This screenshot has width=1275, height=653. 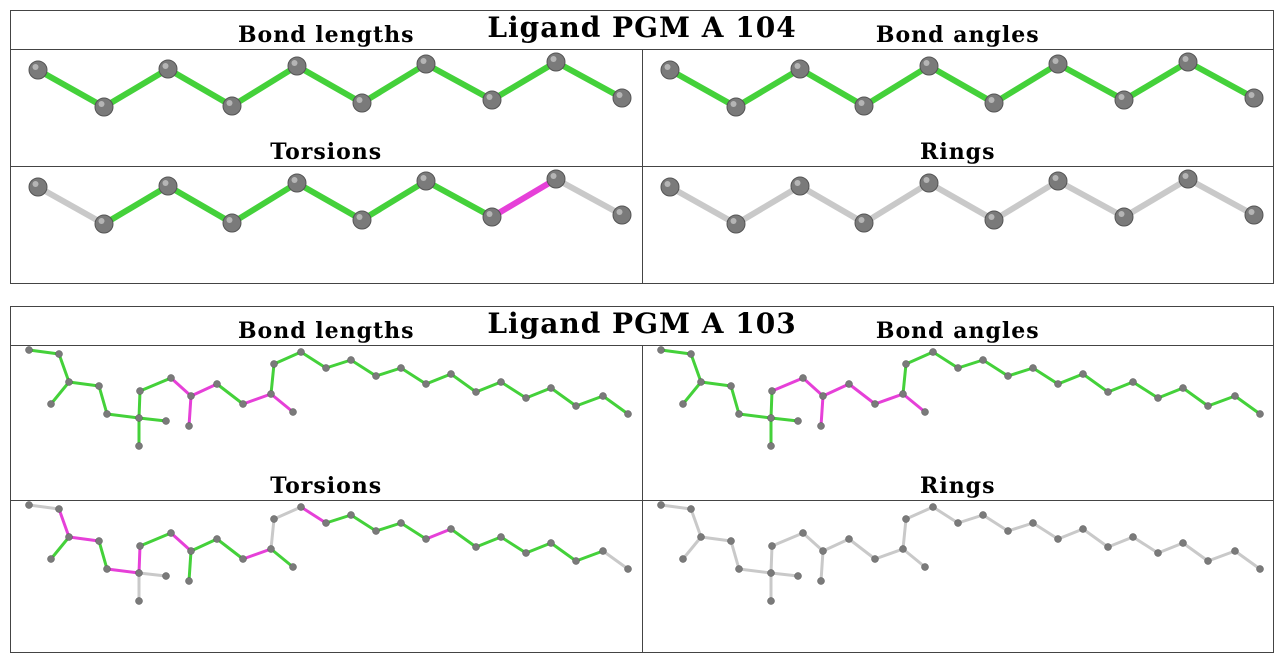 I want to click on ligand-title: Ligand PGM A 103, so click(x=642, y=326).